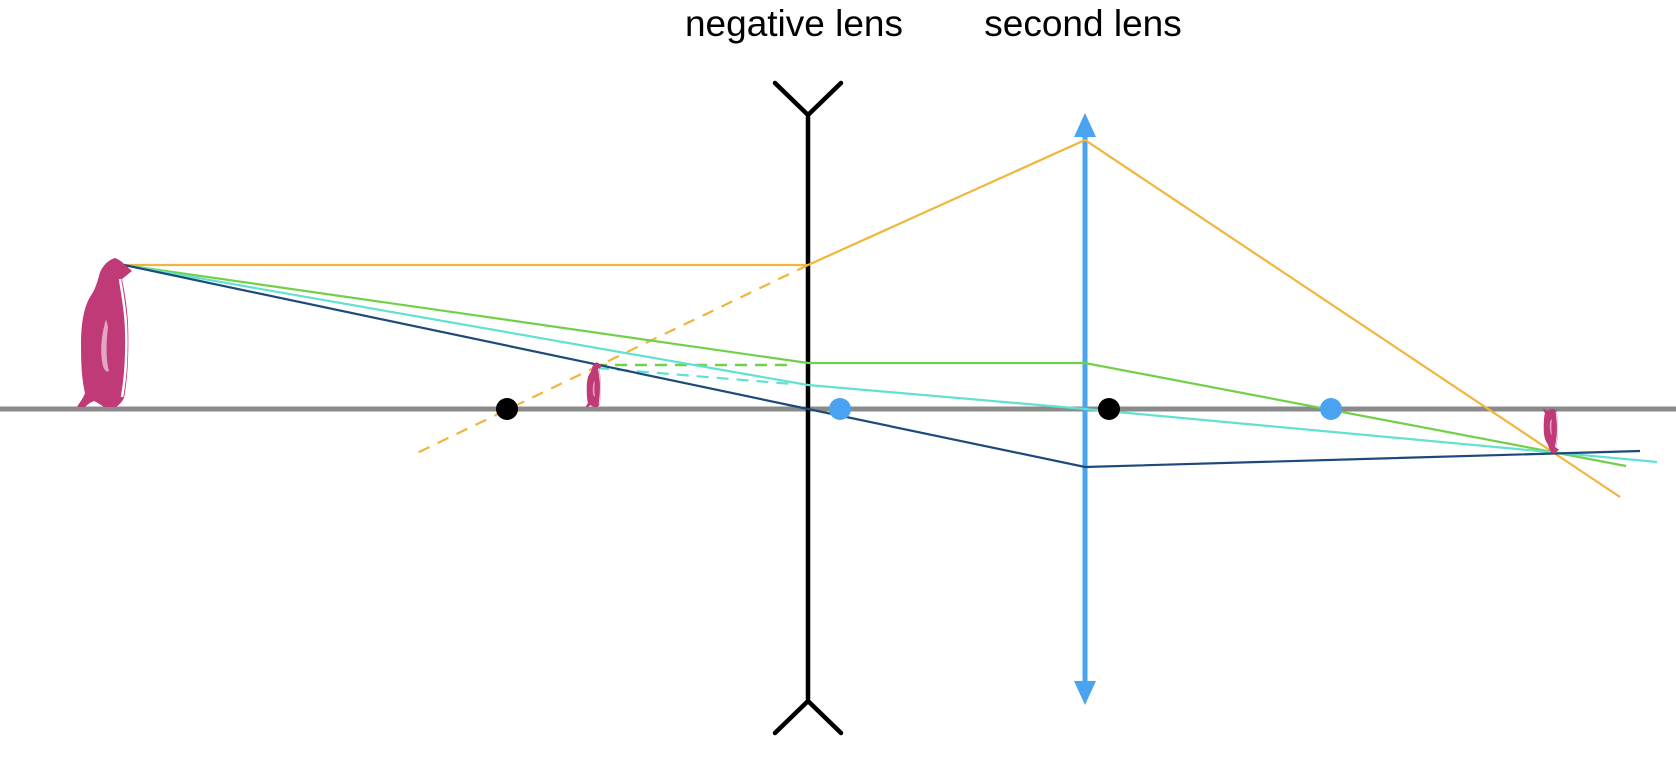 The image size is (1676, 770). What do you see at coordinates (808, 408) in the screenshot?
I see `negative-lens` at bounding box center [808, 408].